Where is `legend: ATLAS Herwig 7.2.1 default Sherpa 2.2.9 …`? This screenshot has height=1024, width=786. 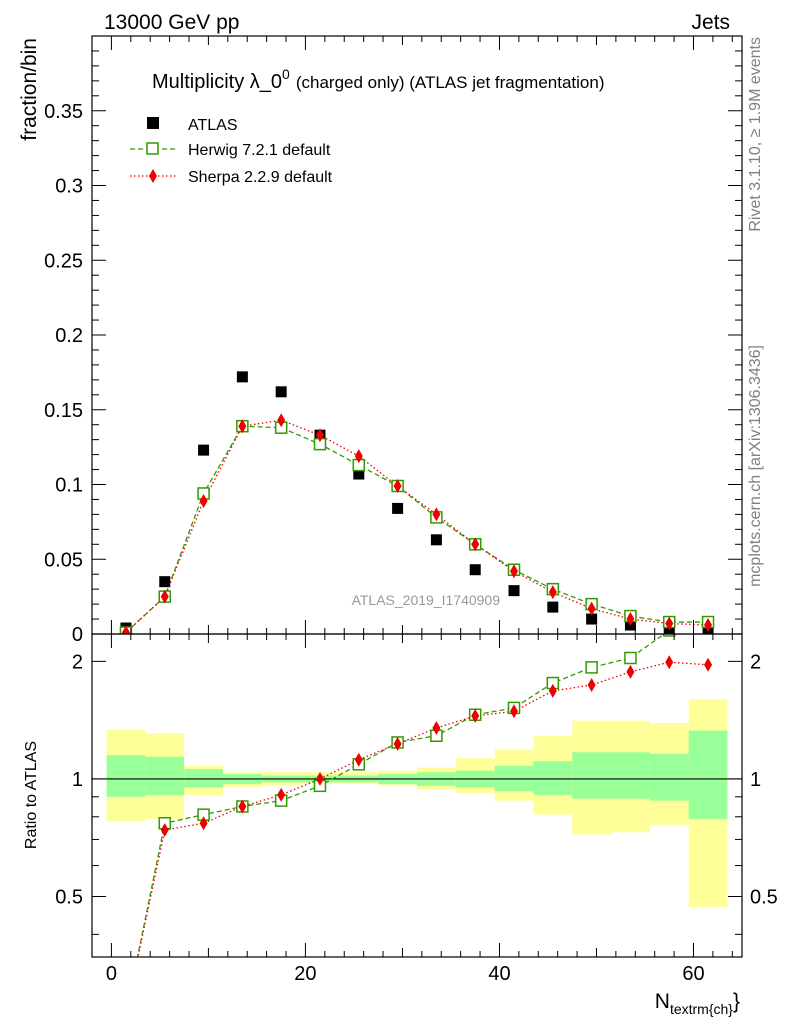 legend: ATLAS Herwig 7.2.1 default Sherpa 2.2.9 … is located at coordinates (231, 151).